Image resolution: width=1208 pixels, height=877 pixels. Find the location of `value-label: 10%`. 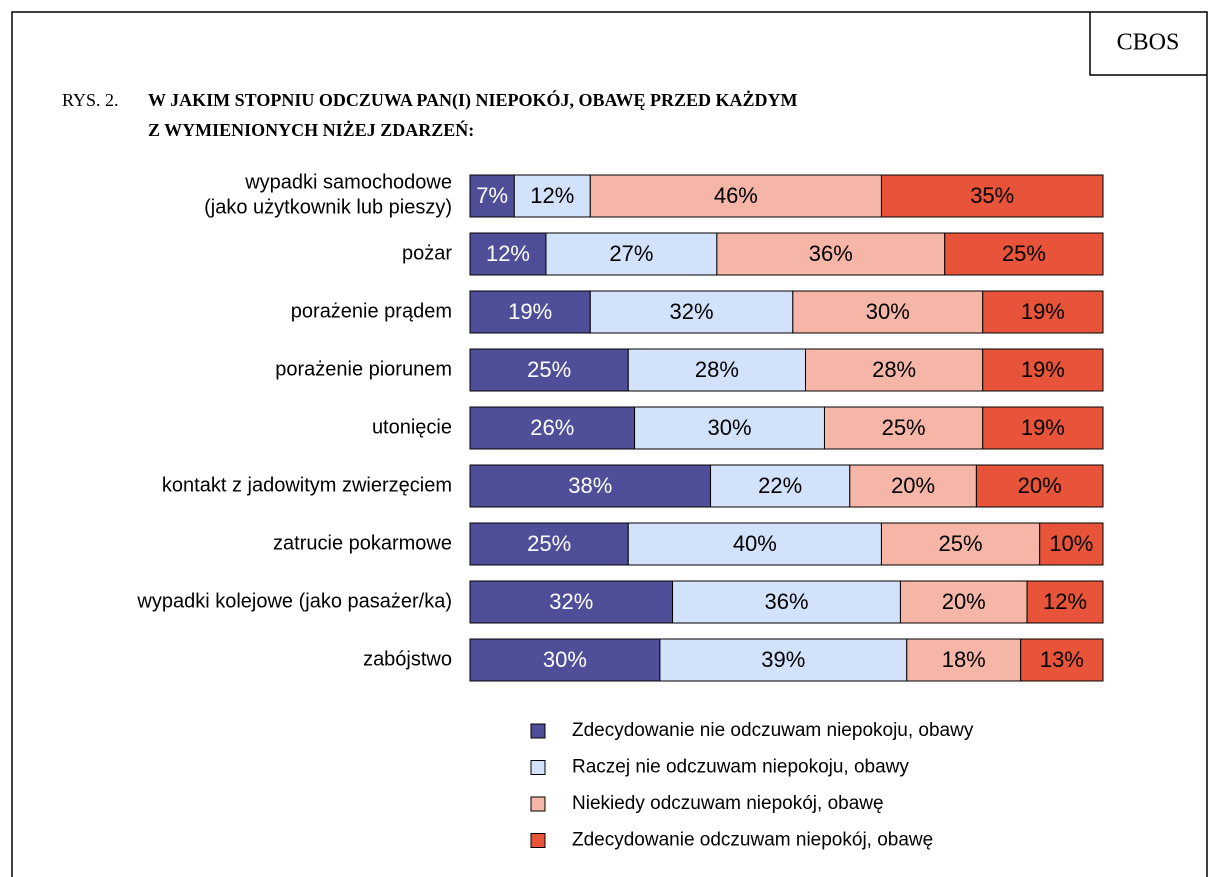

value-label: 10% is located at coordinates (1071, 543).